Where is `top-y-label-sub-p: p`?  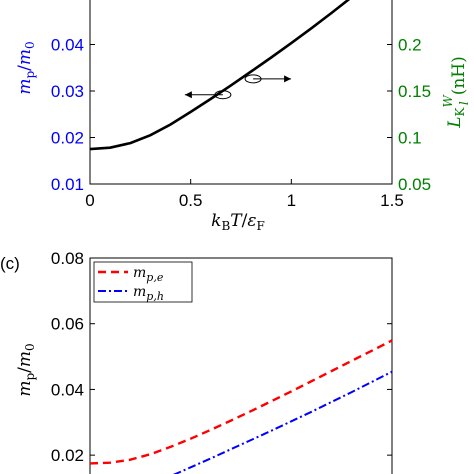 top-y-label-sub-p: p is located at coordinates (30, 75).